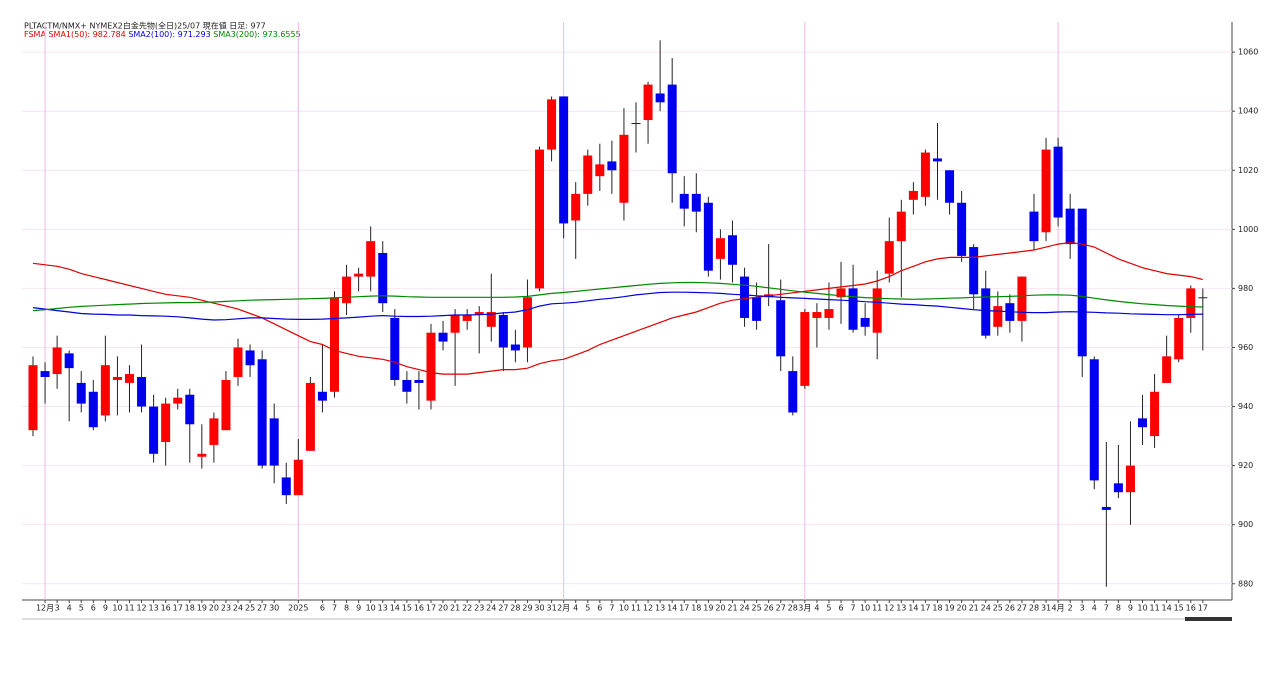 Image resolution: width=1282 pixels, height=699 pixels. Describe the element at coordinates (467, 608) in the screenshot. I see `x-tick-label: 22` at that location.